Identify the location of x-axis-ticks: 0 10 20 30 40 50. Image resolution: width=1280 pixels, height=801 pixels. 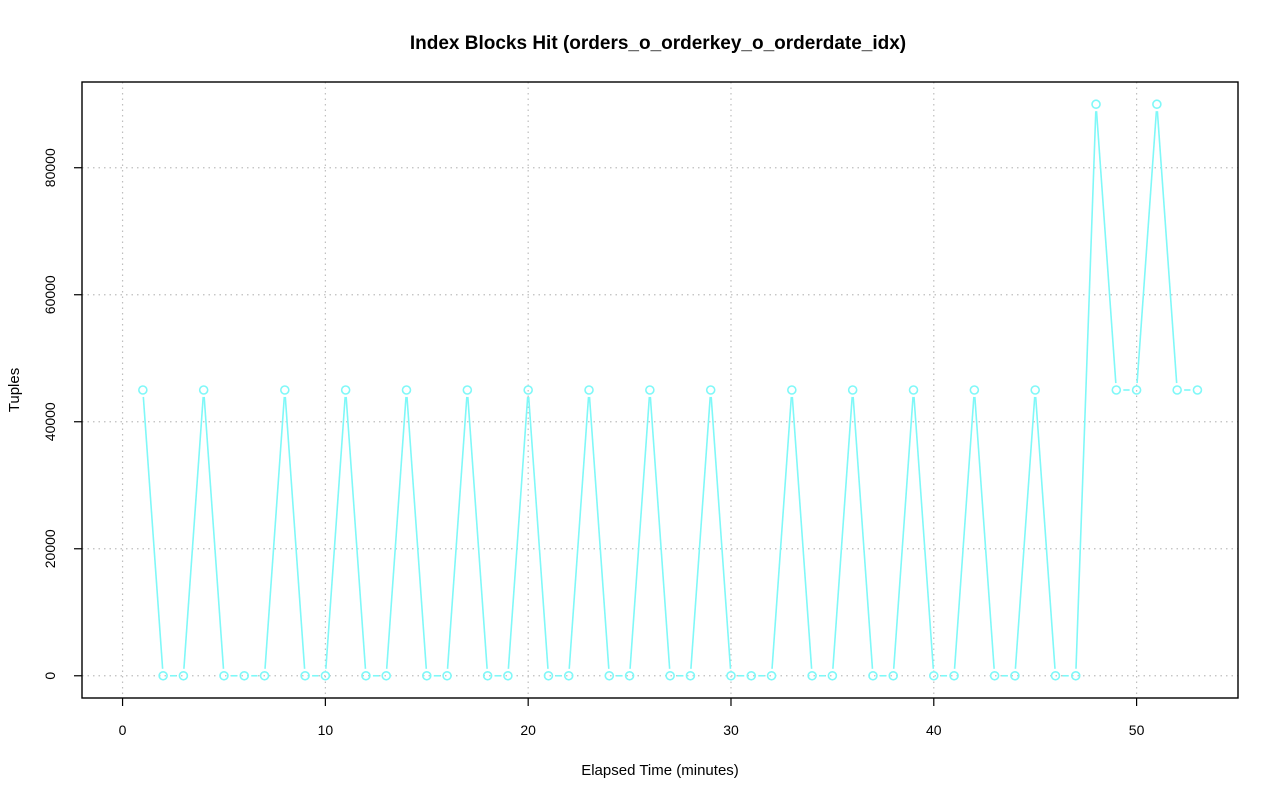
(632, 718).